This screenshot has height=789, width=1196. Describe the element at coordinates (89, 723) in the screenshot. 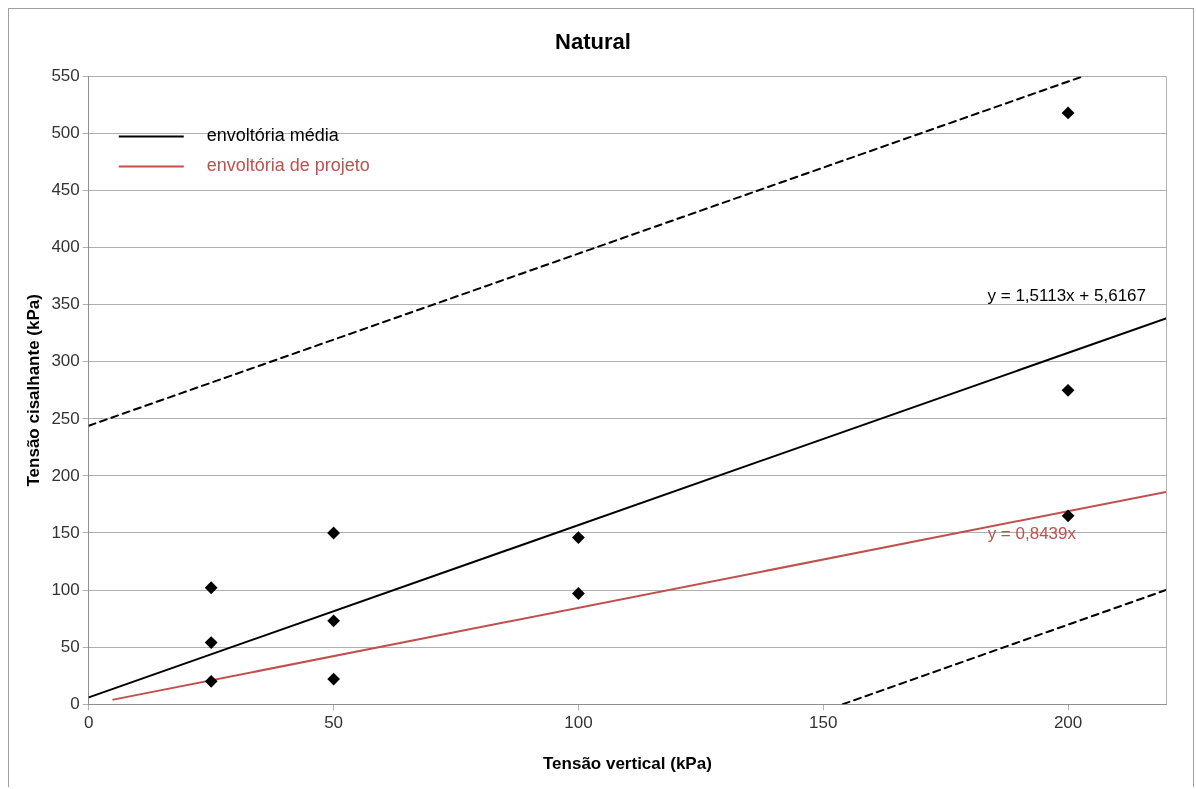

I see `x-tick-label: 0` at that location.